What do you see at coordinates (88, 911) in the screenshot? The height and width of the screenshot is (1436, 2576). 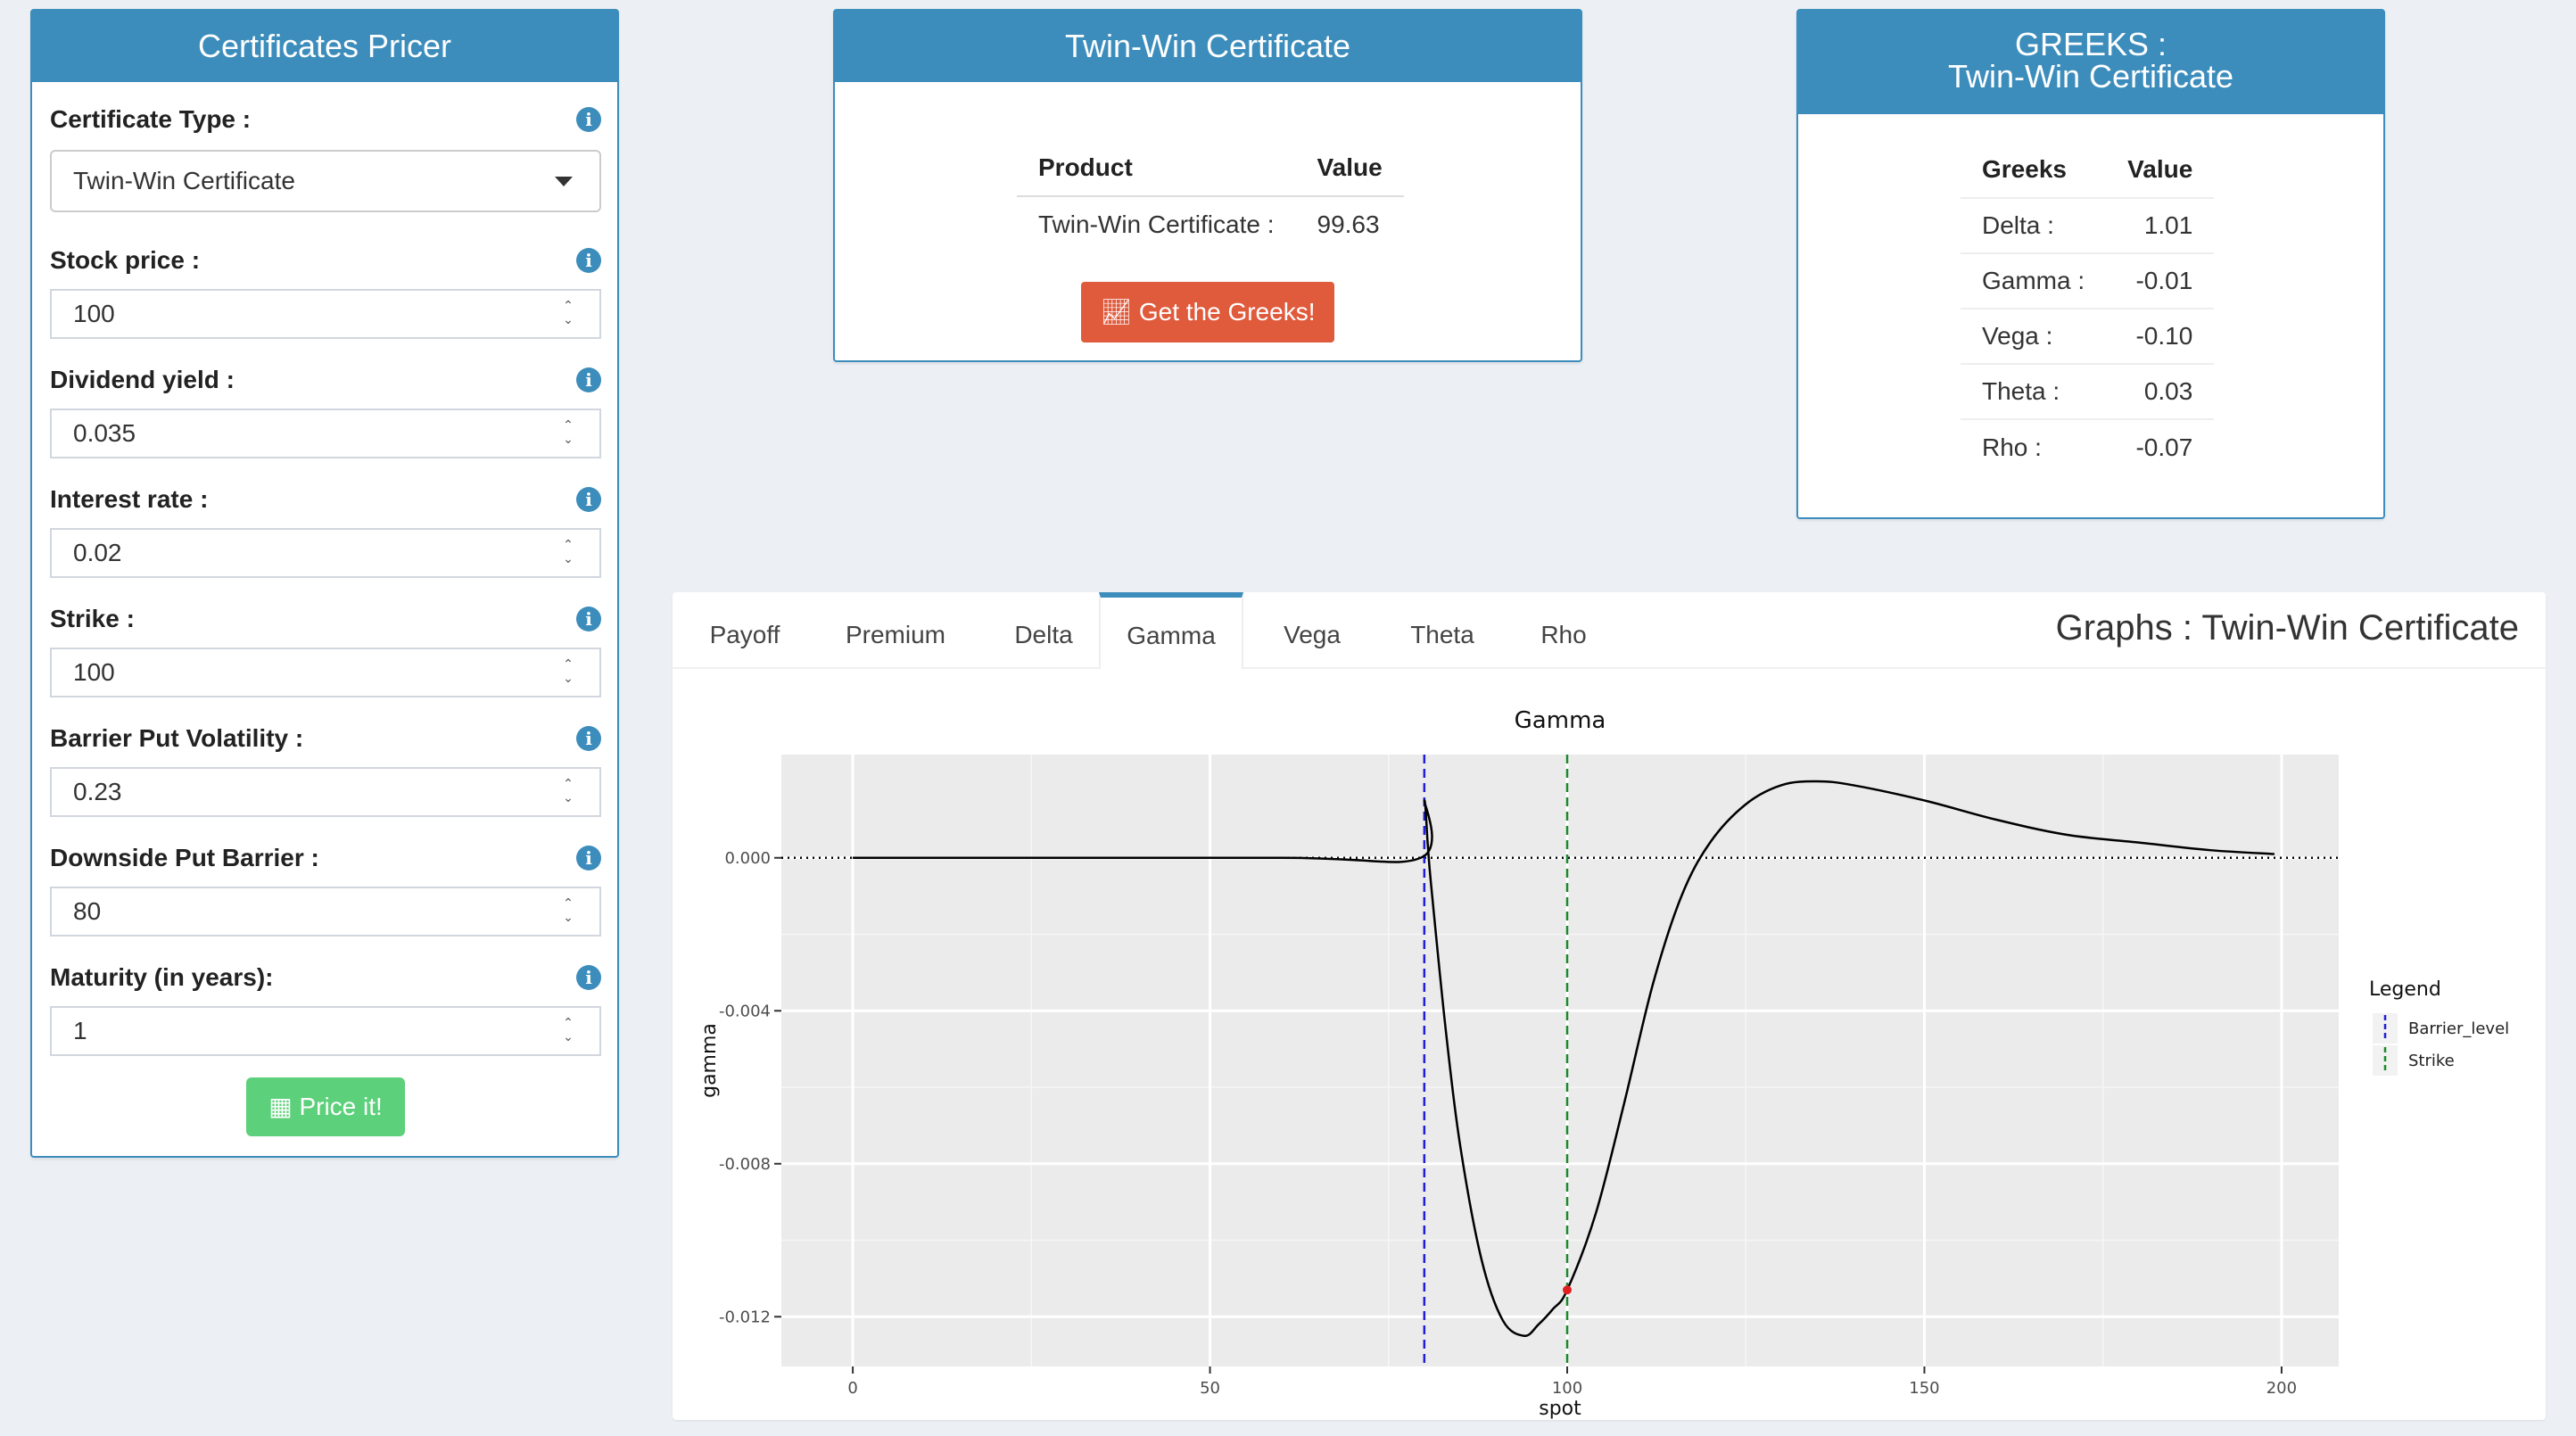 I see `downside-put-barrier-value: 80` at bounding box center [88, 911].